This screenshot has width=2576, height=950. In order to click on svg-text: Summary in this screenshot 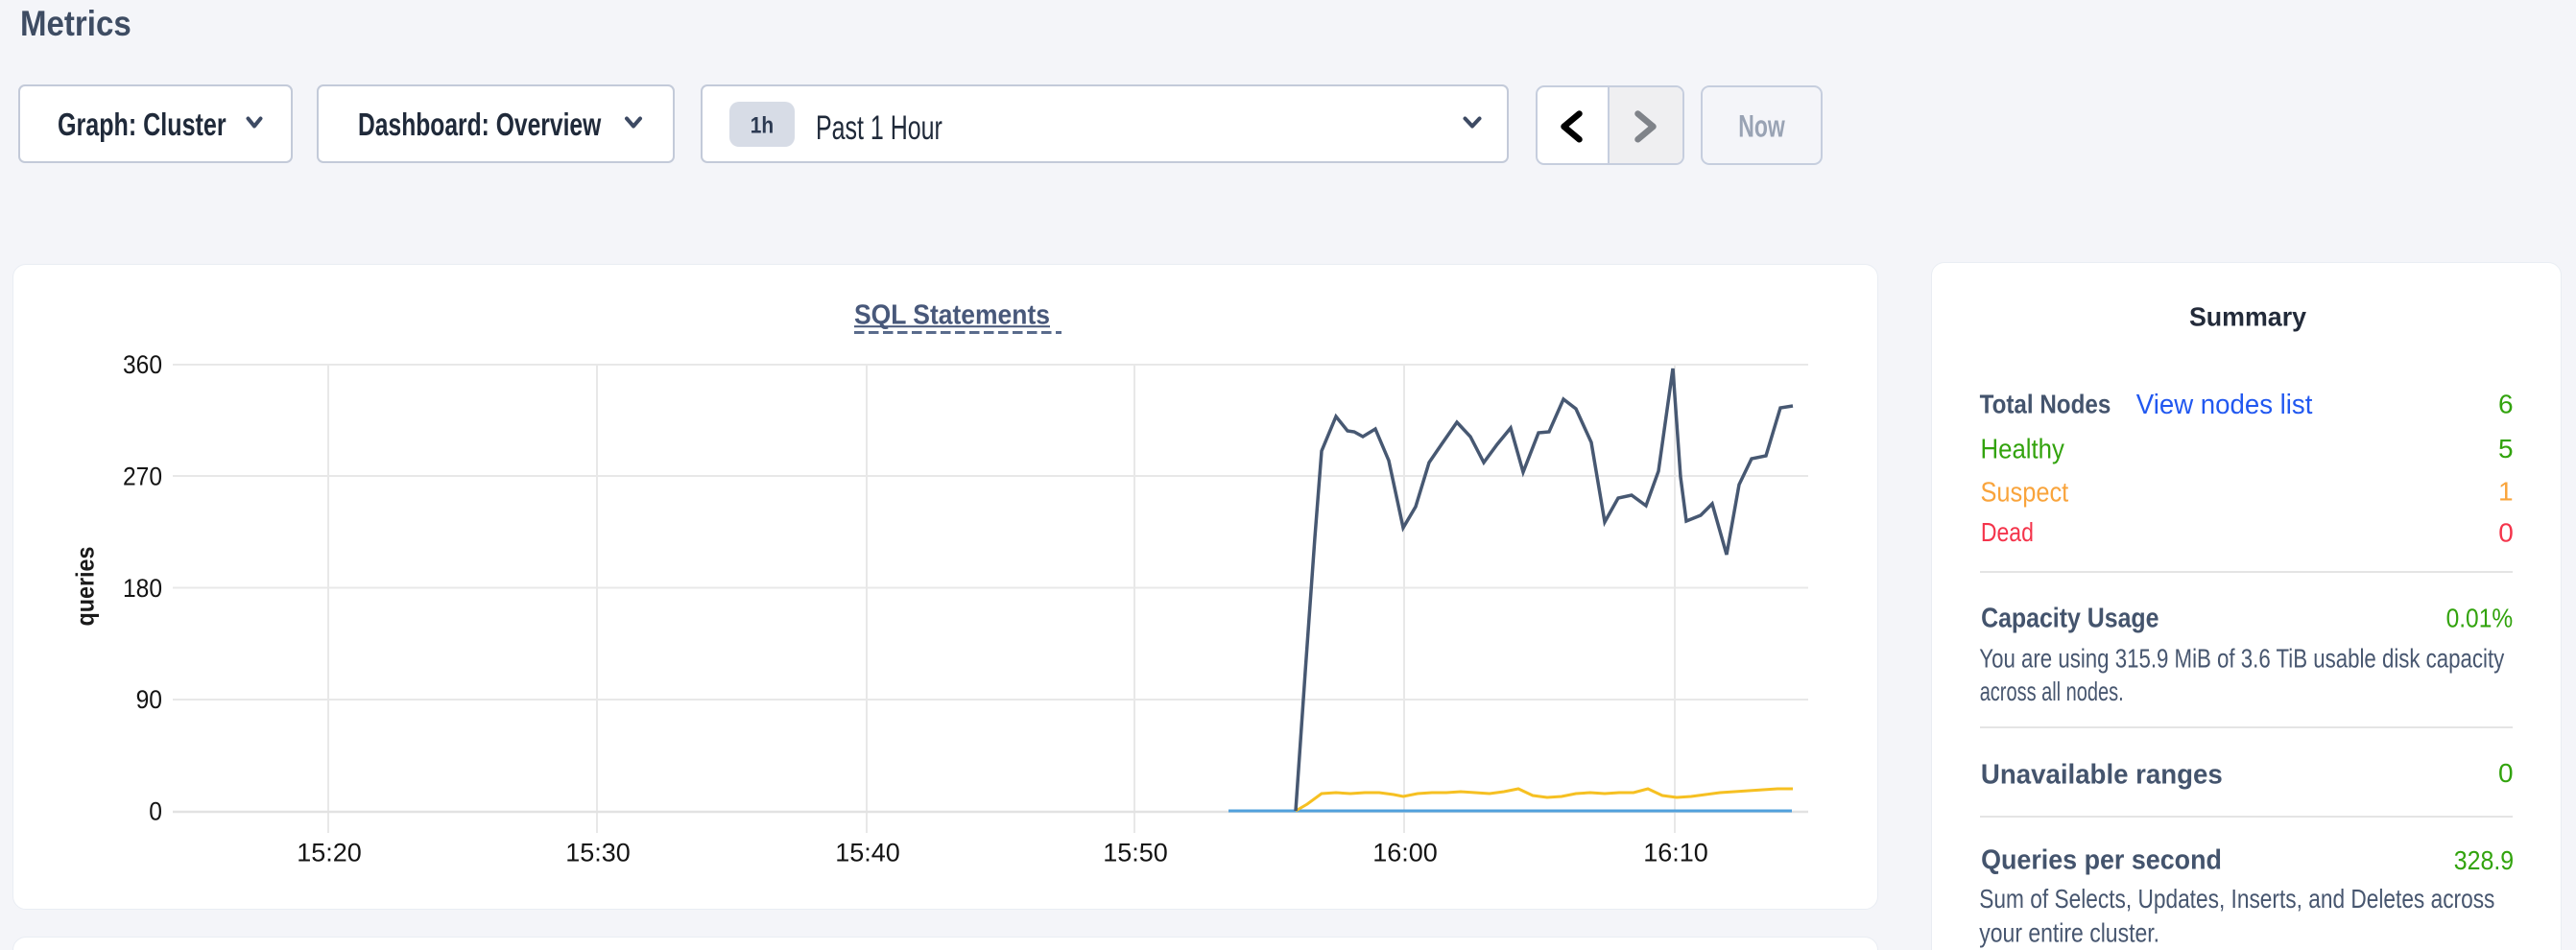, I will do `click(2247, 316)`.